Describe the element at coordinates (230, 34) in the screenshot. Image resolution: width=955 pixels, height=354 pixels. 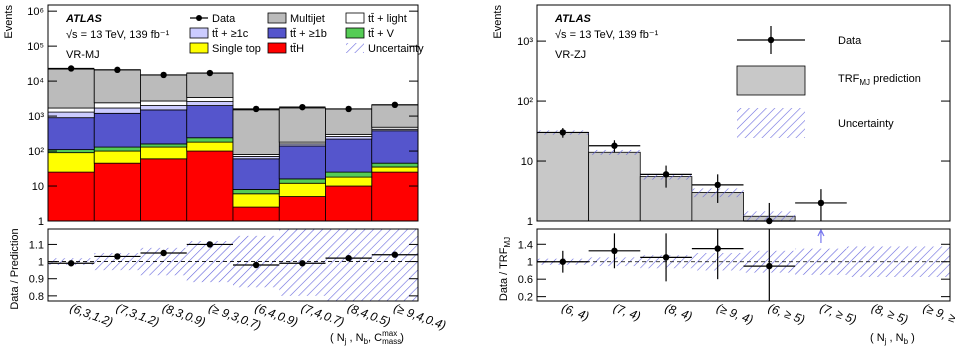
I see `legend-label: tt̄ + ≥1c` at that location.